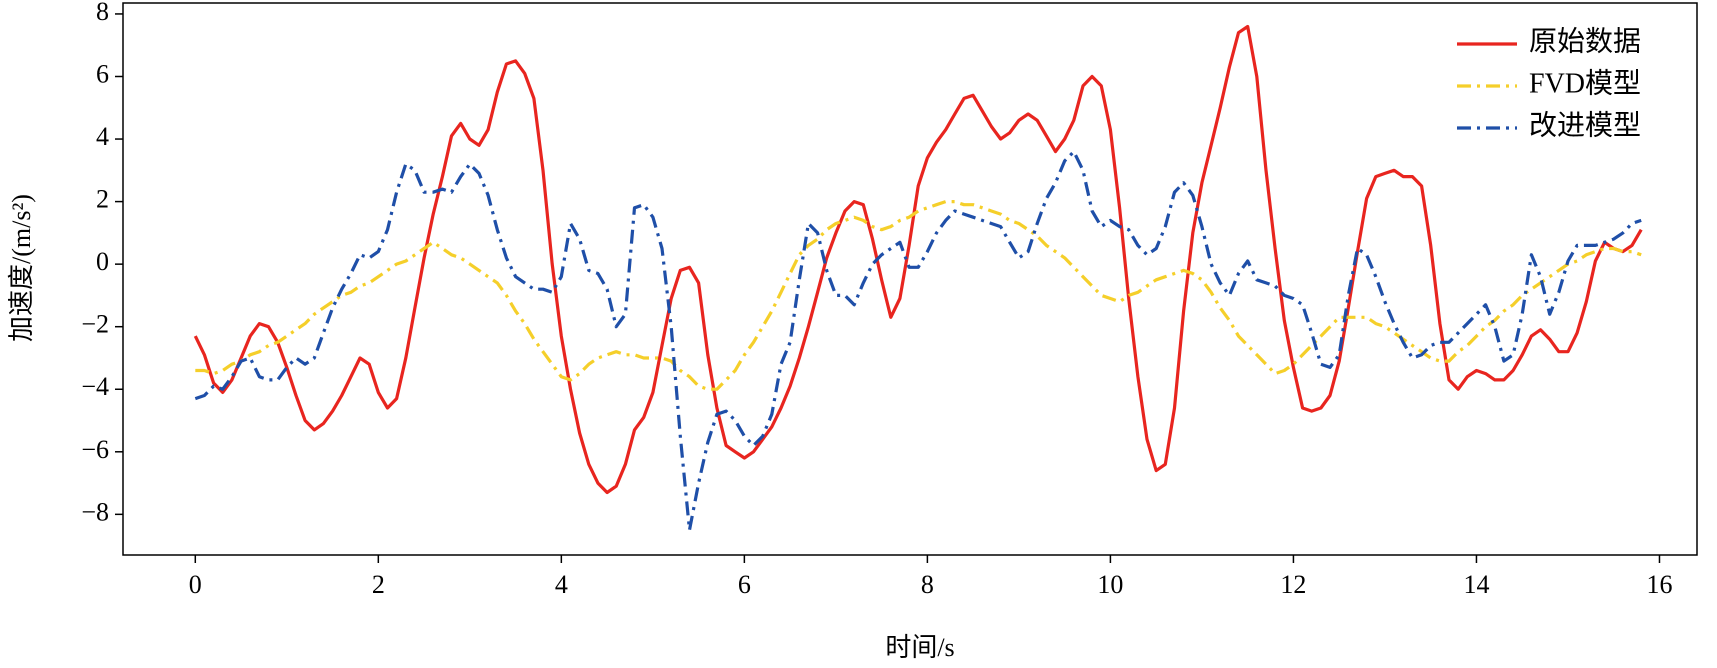  What do you see at coordinates (744, 584) in the screenshot?
I see `x-tick-label: 6` at bounding box center [744, 584].